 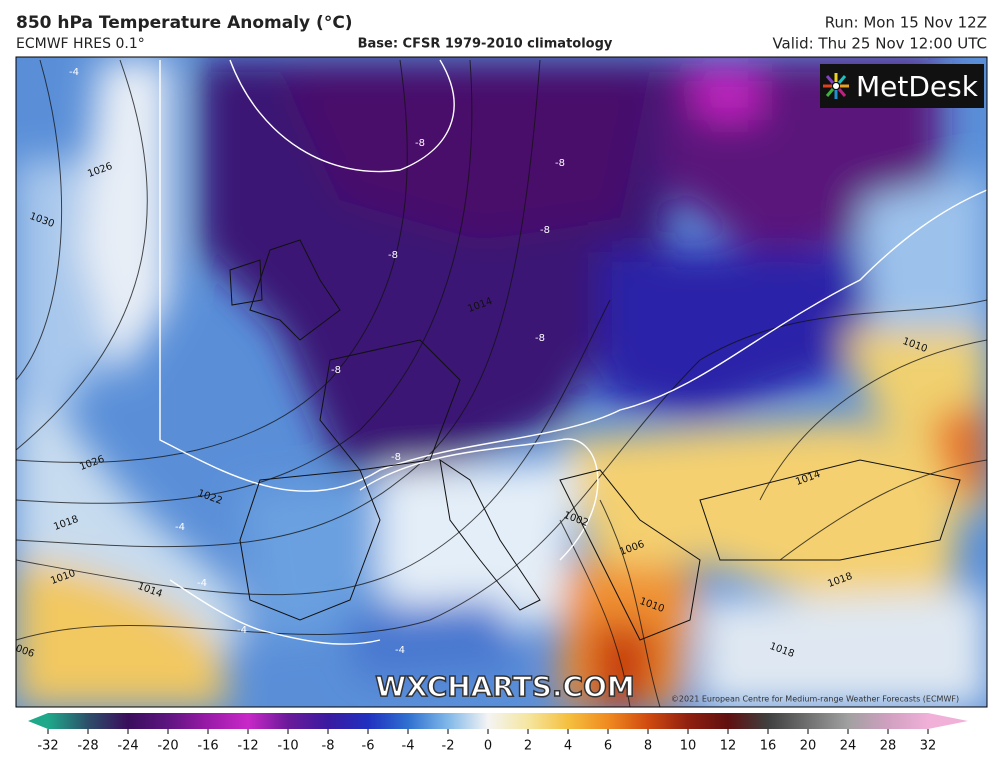 What do you see at coordinates (928, 746) in the screenshot?
I see `colorbar-tick-label: 32` at bounding box center [928, 746].